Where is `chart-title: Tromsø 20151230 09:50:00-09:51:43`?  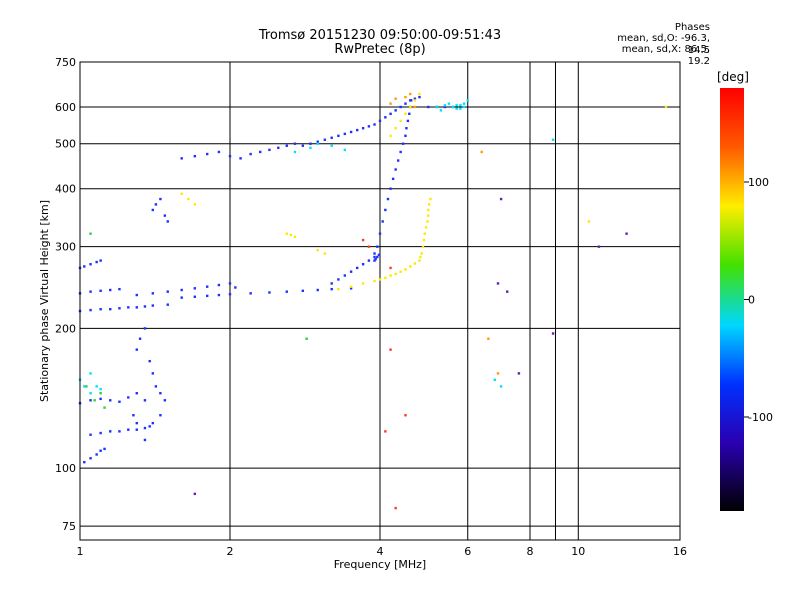
chart-title: Tromsø 20151230 09:50:00-09:51:43 is located at coordinates (380, 35).